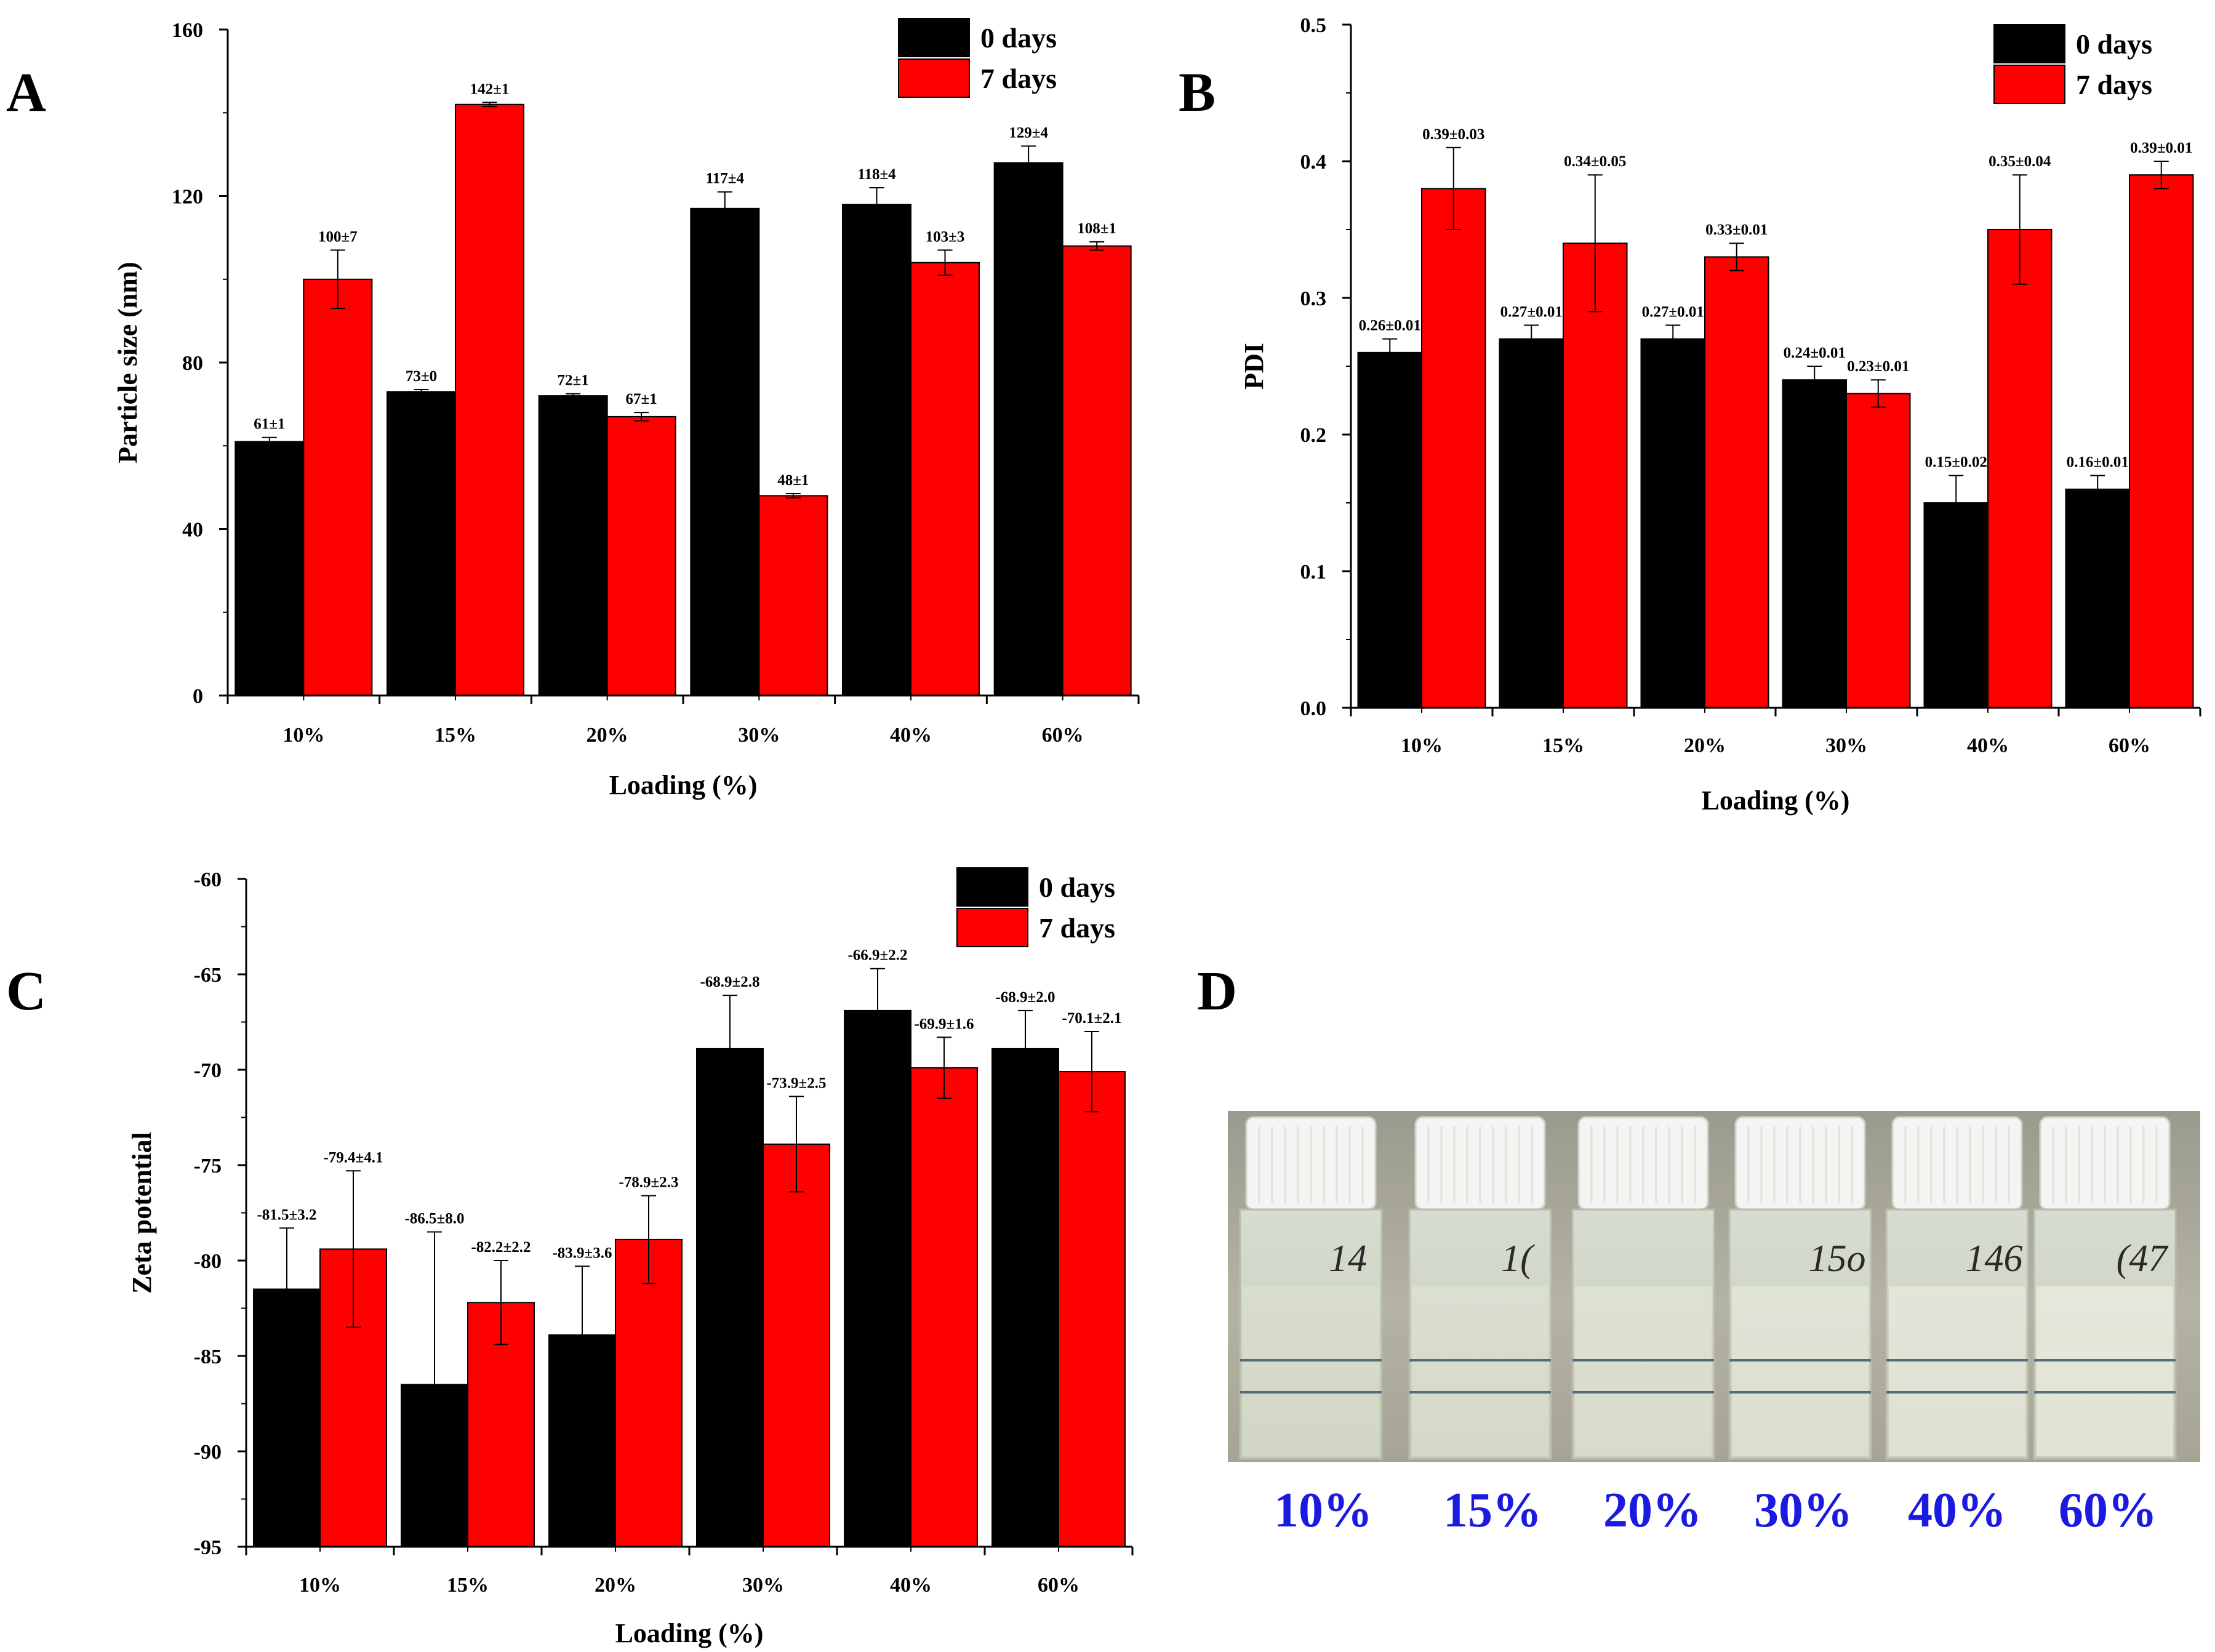 This screenshot has height=1652, width=2215. I want to click on data-label: -81.5±3.2, so click(286, 1214).